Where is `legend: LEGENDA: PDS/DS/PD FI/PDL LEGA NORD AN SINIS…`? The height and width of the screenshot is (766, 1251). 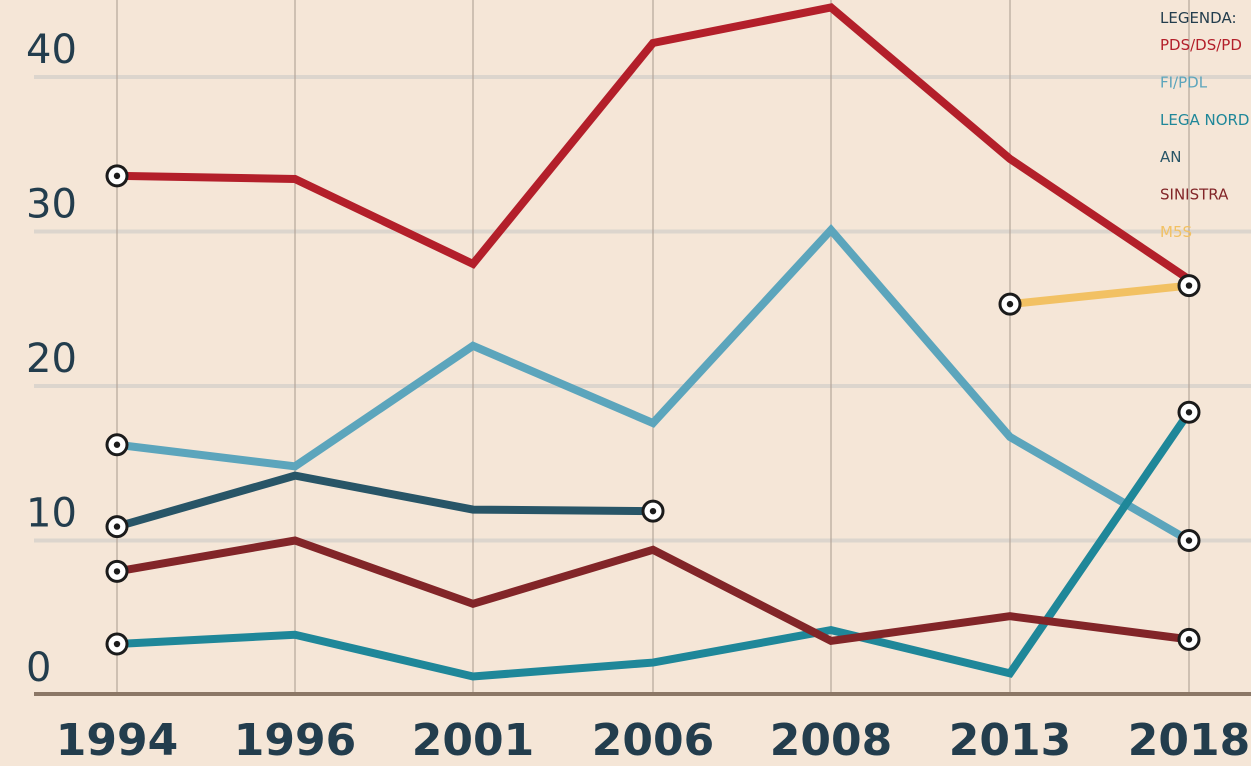
legend: LEGENDA: PDS/DS/PD FI/PDL LEGA NORD AN SINIS… is located at coordinates (1205, 125).